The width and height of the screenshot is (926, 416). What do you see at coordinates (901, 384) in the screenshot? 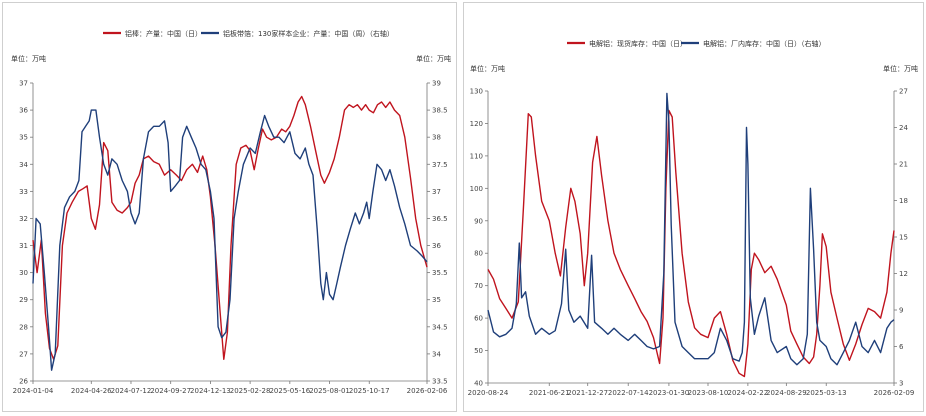
I see `y-right-tick-label: 3` at bounding box center [901, 384].